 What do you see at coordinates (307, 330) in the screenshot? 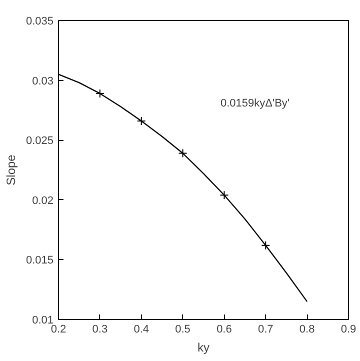
I see `x-tick-label: 0.8` at bounding box center [307, 330].